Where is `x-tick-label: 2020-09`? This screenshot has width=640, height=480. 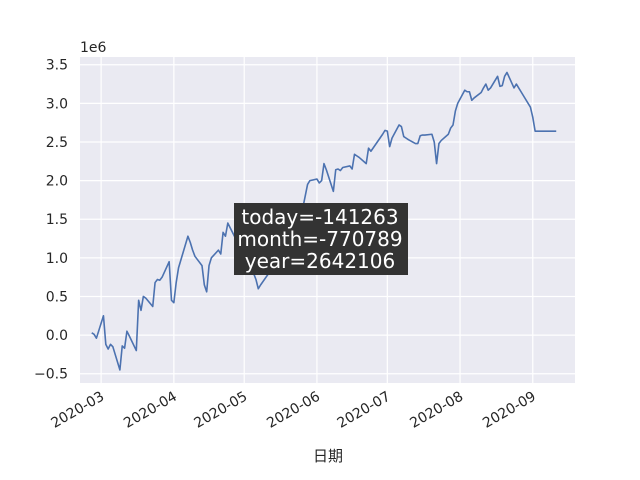
x-tick-label: 2020-09 is located at coordinates (509, 410).